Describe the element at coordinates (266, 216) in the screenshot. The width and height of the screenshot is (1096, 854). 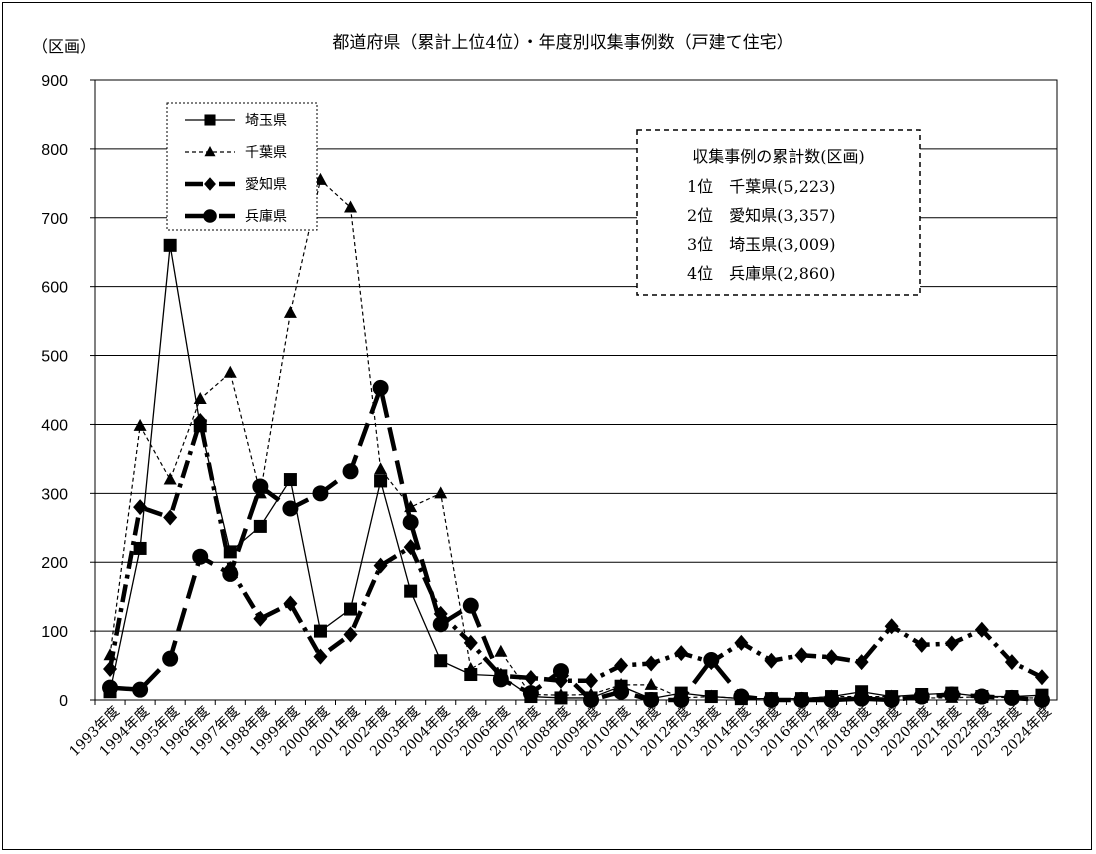
I see `legend-label: 兵庫県` at that location.